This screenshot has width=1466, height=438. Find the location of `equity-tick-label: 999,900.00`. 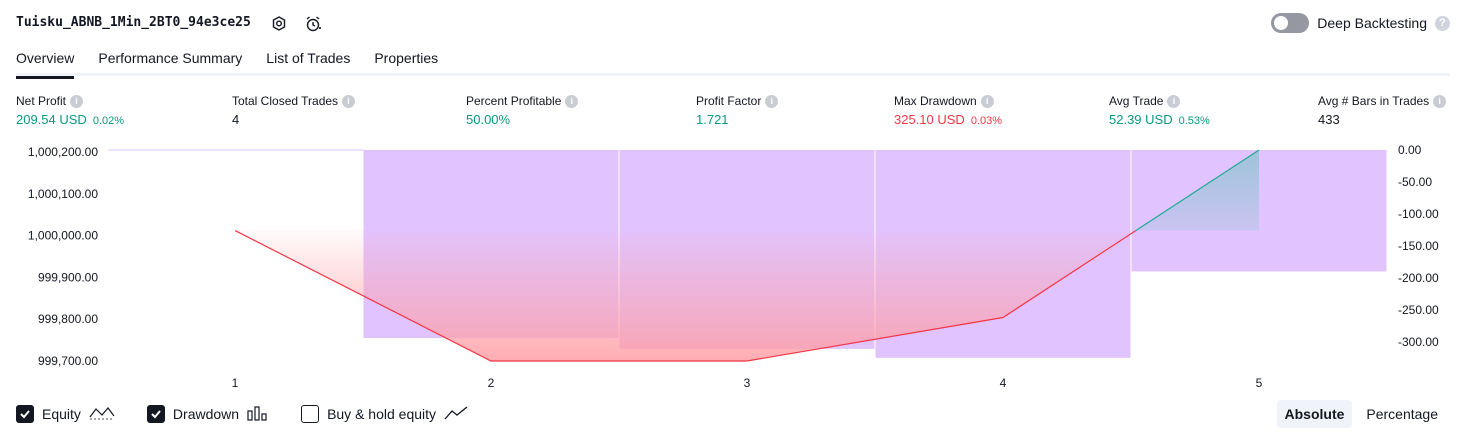

equity-tick-label: 999,900.00 is located at coordinates (68, 277).